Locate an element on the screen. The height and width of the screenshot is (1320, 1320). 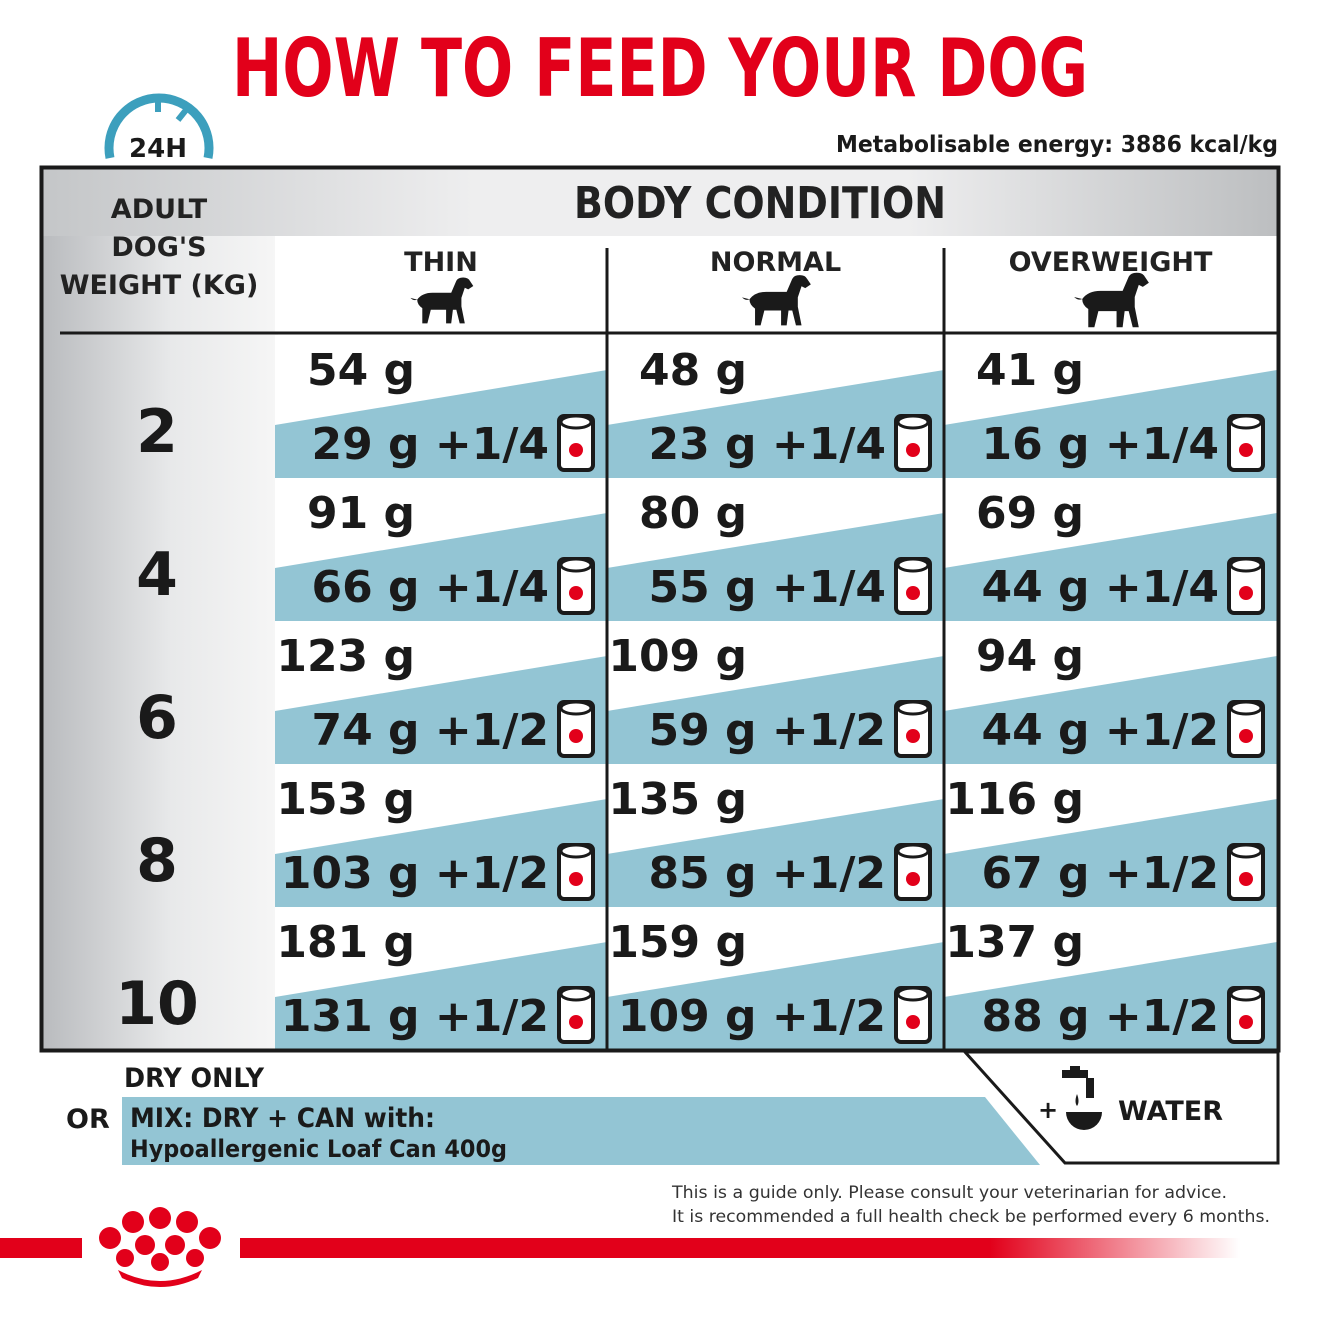
dry-amount: 116 g is located at coordinates (1014, 799).